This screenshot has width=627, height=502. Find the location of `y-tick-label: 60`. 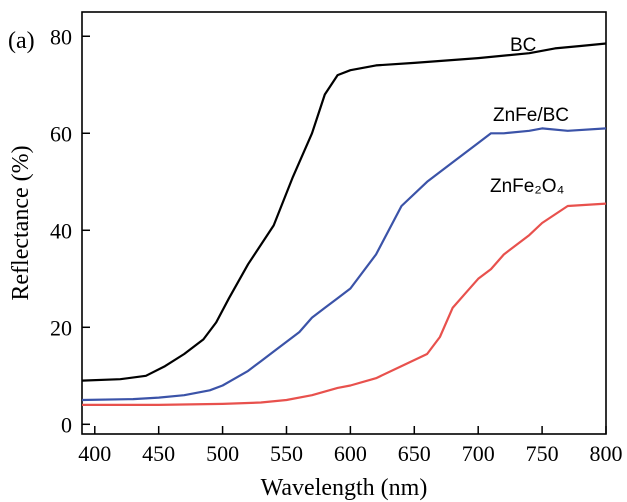

y-tick-label: 60 is located at coordinates (61, 133).